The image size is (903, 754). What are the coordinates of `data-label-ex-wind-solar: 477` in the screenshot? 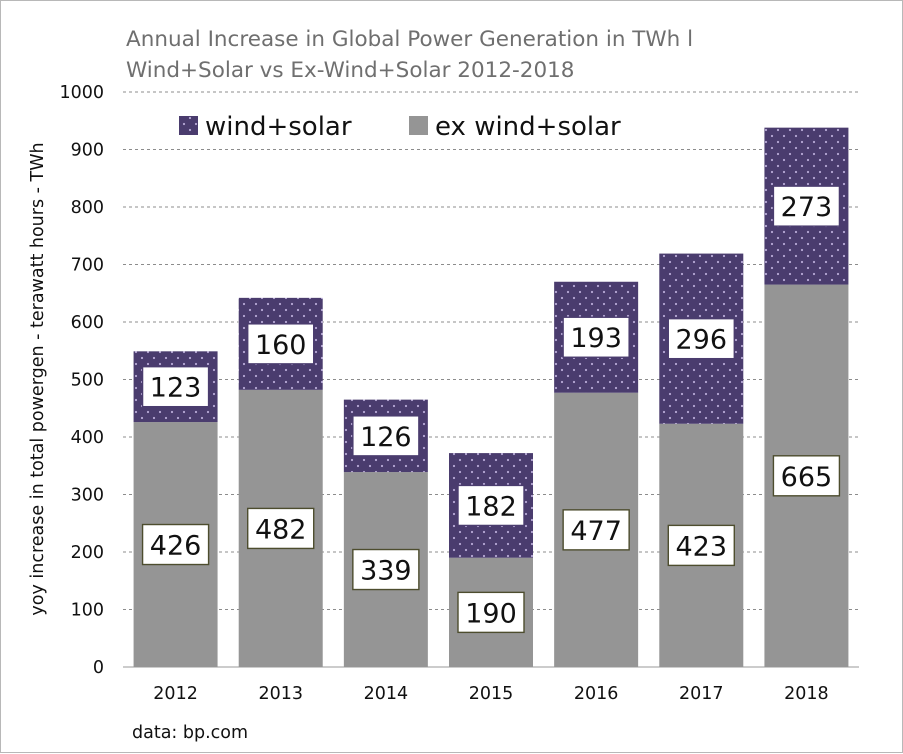 It's located at (596, 530).